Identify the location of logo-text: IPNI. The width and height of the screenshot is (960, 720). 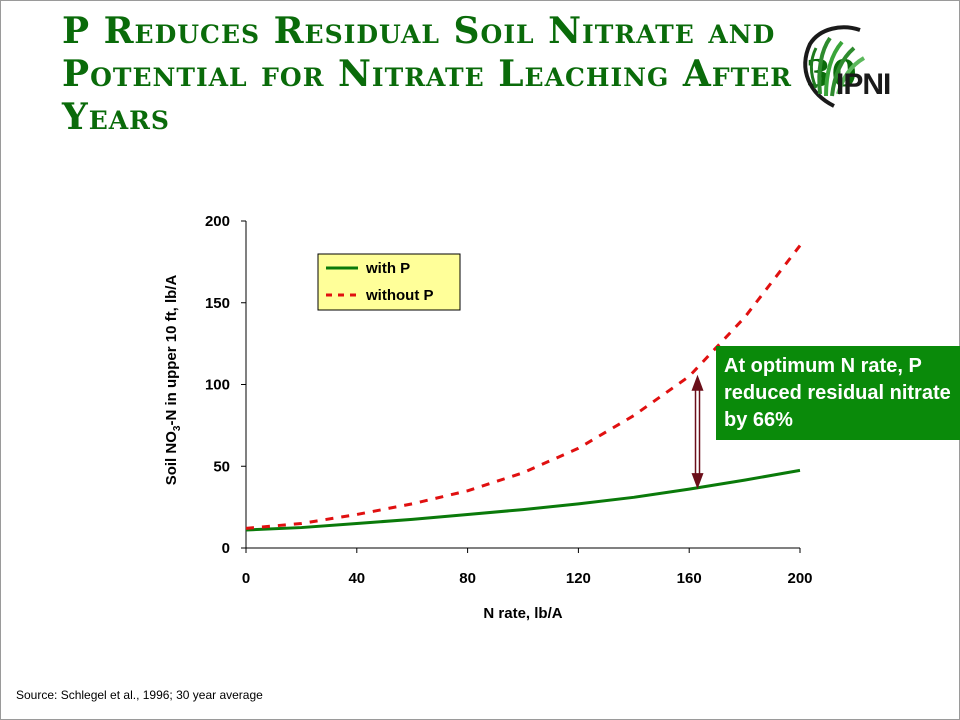
(863, 84).